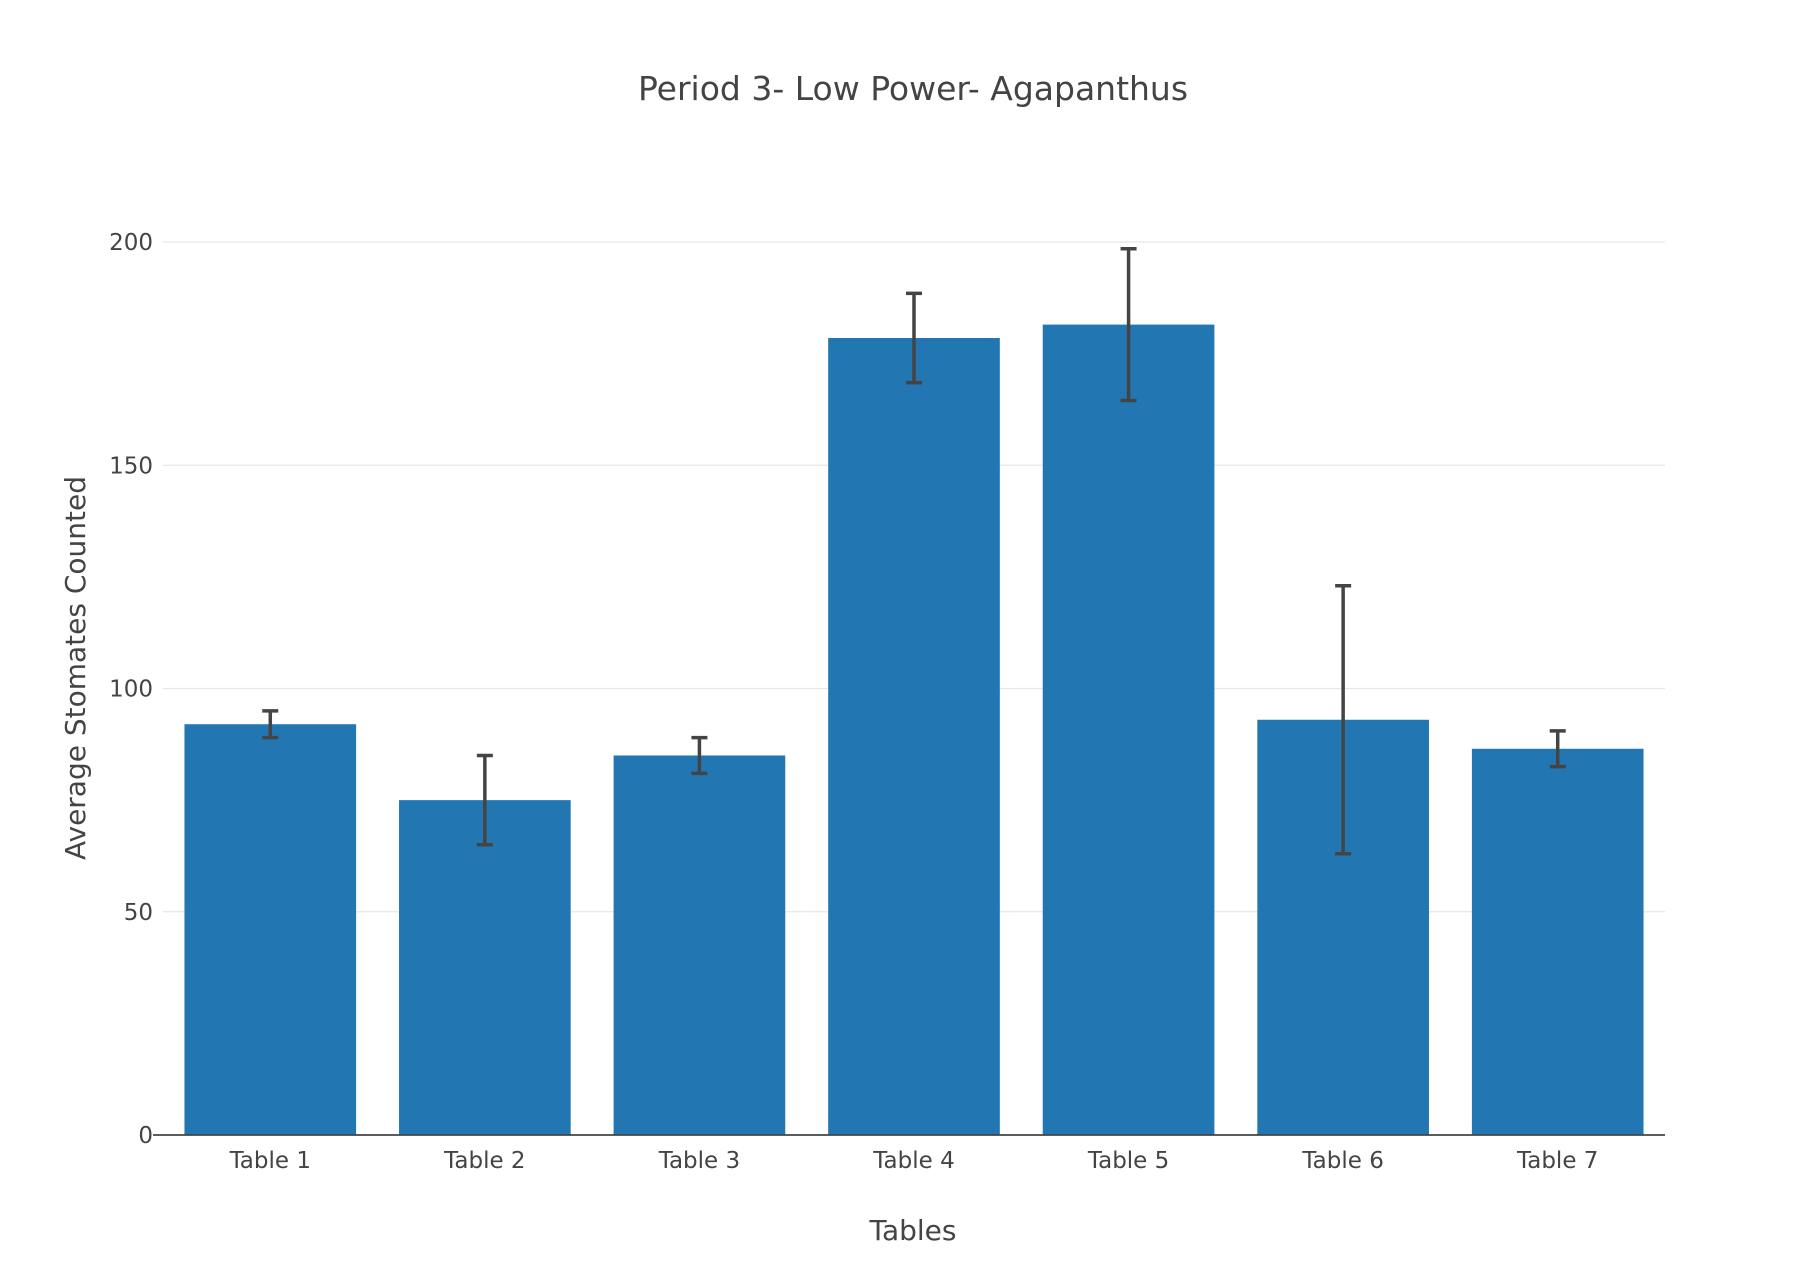  Describe the element at coordinates (131, 243) in the screenshot. I see `y-tick-label: 200` at that location.